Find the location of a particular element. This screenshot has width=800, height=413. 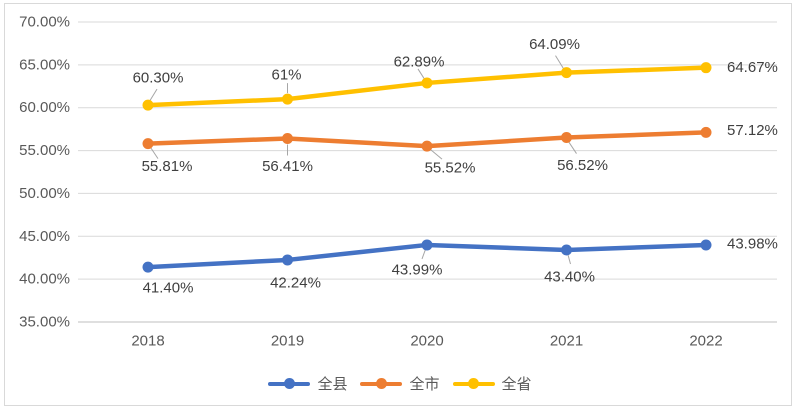

data-label: 64.67% is located at coordinates (752, 67).